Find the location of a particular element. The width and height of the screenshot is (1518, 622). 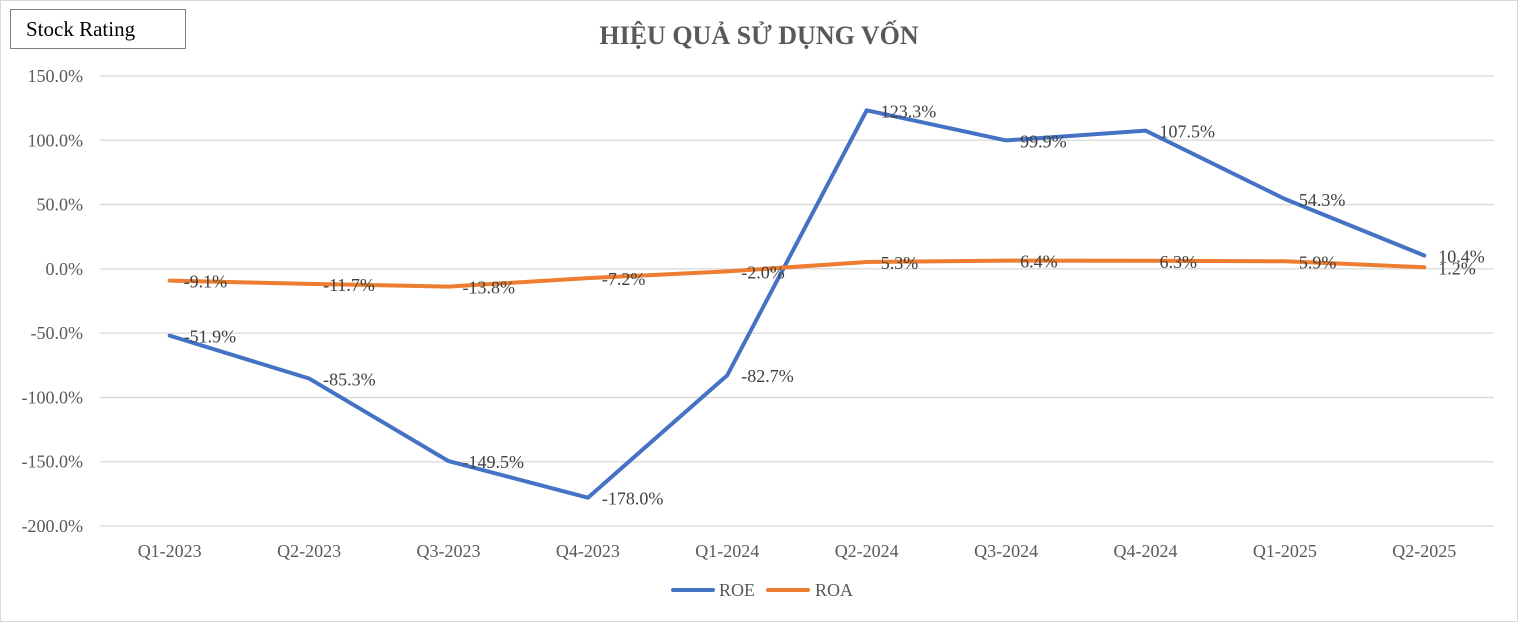

data-label-roa: -9.1% is located at coordinates (206, 282).